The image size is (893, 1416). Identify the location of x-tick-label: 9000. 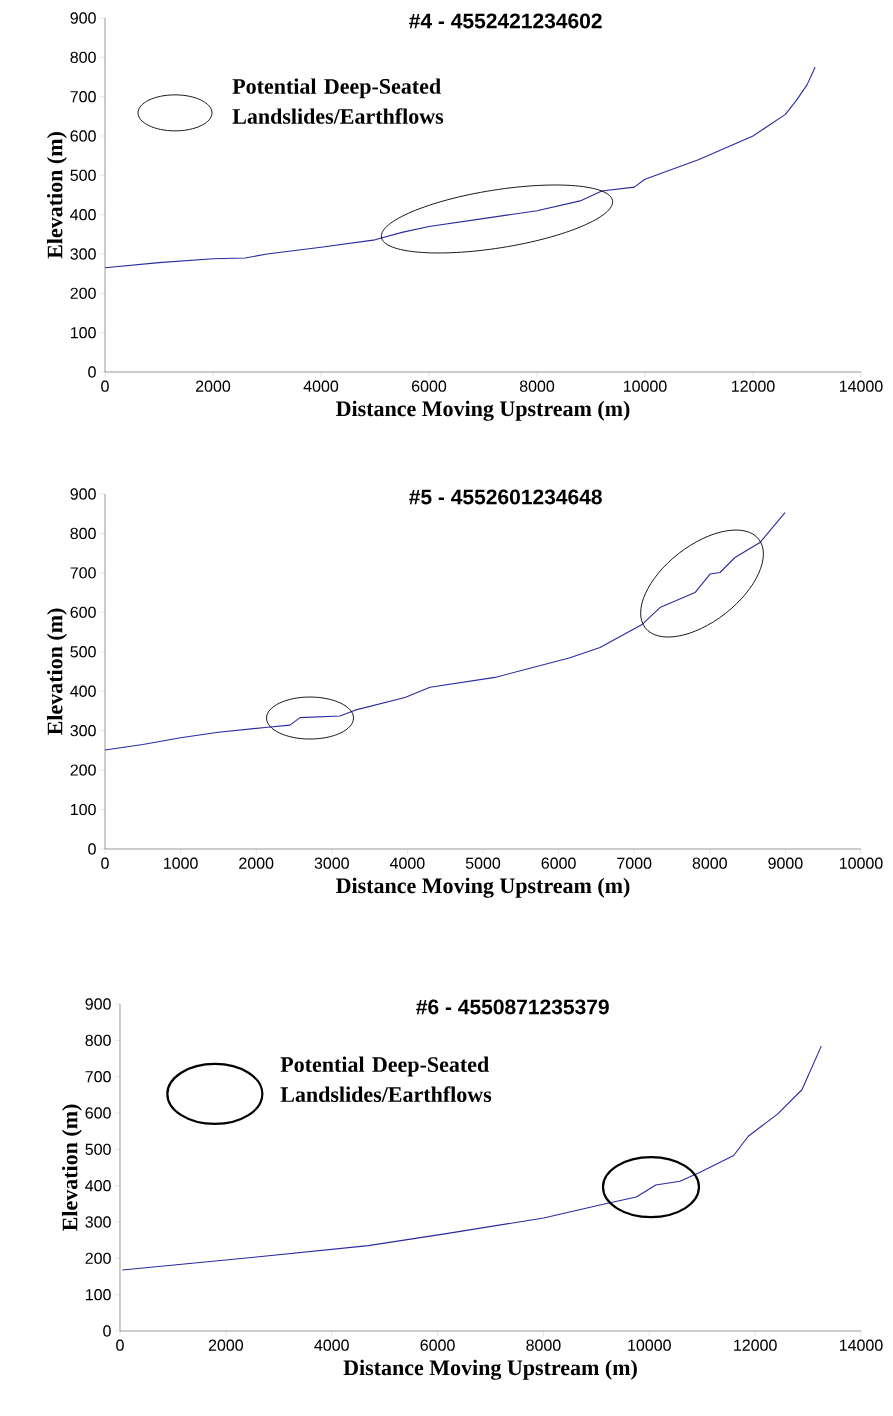
(785, 863).